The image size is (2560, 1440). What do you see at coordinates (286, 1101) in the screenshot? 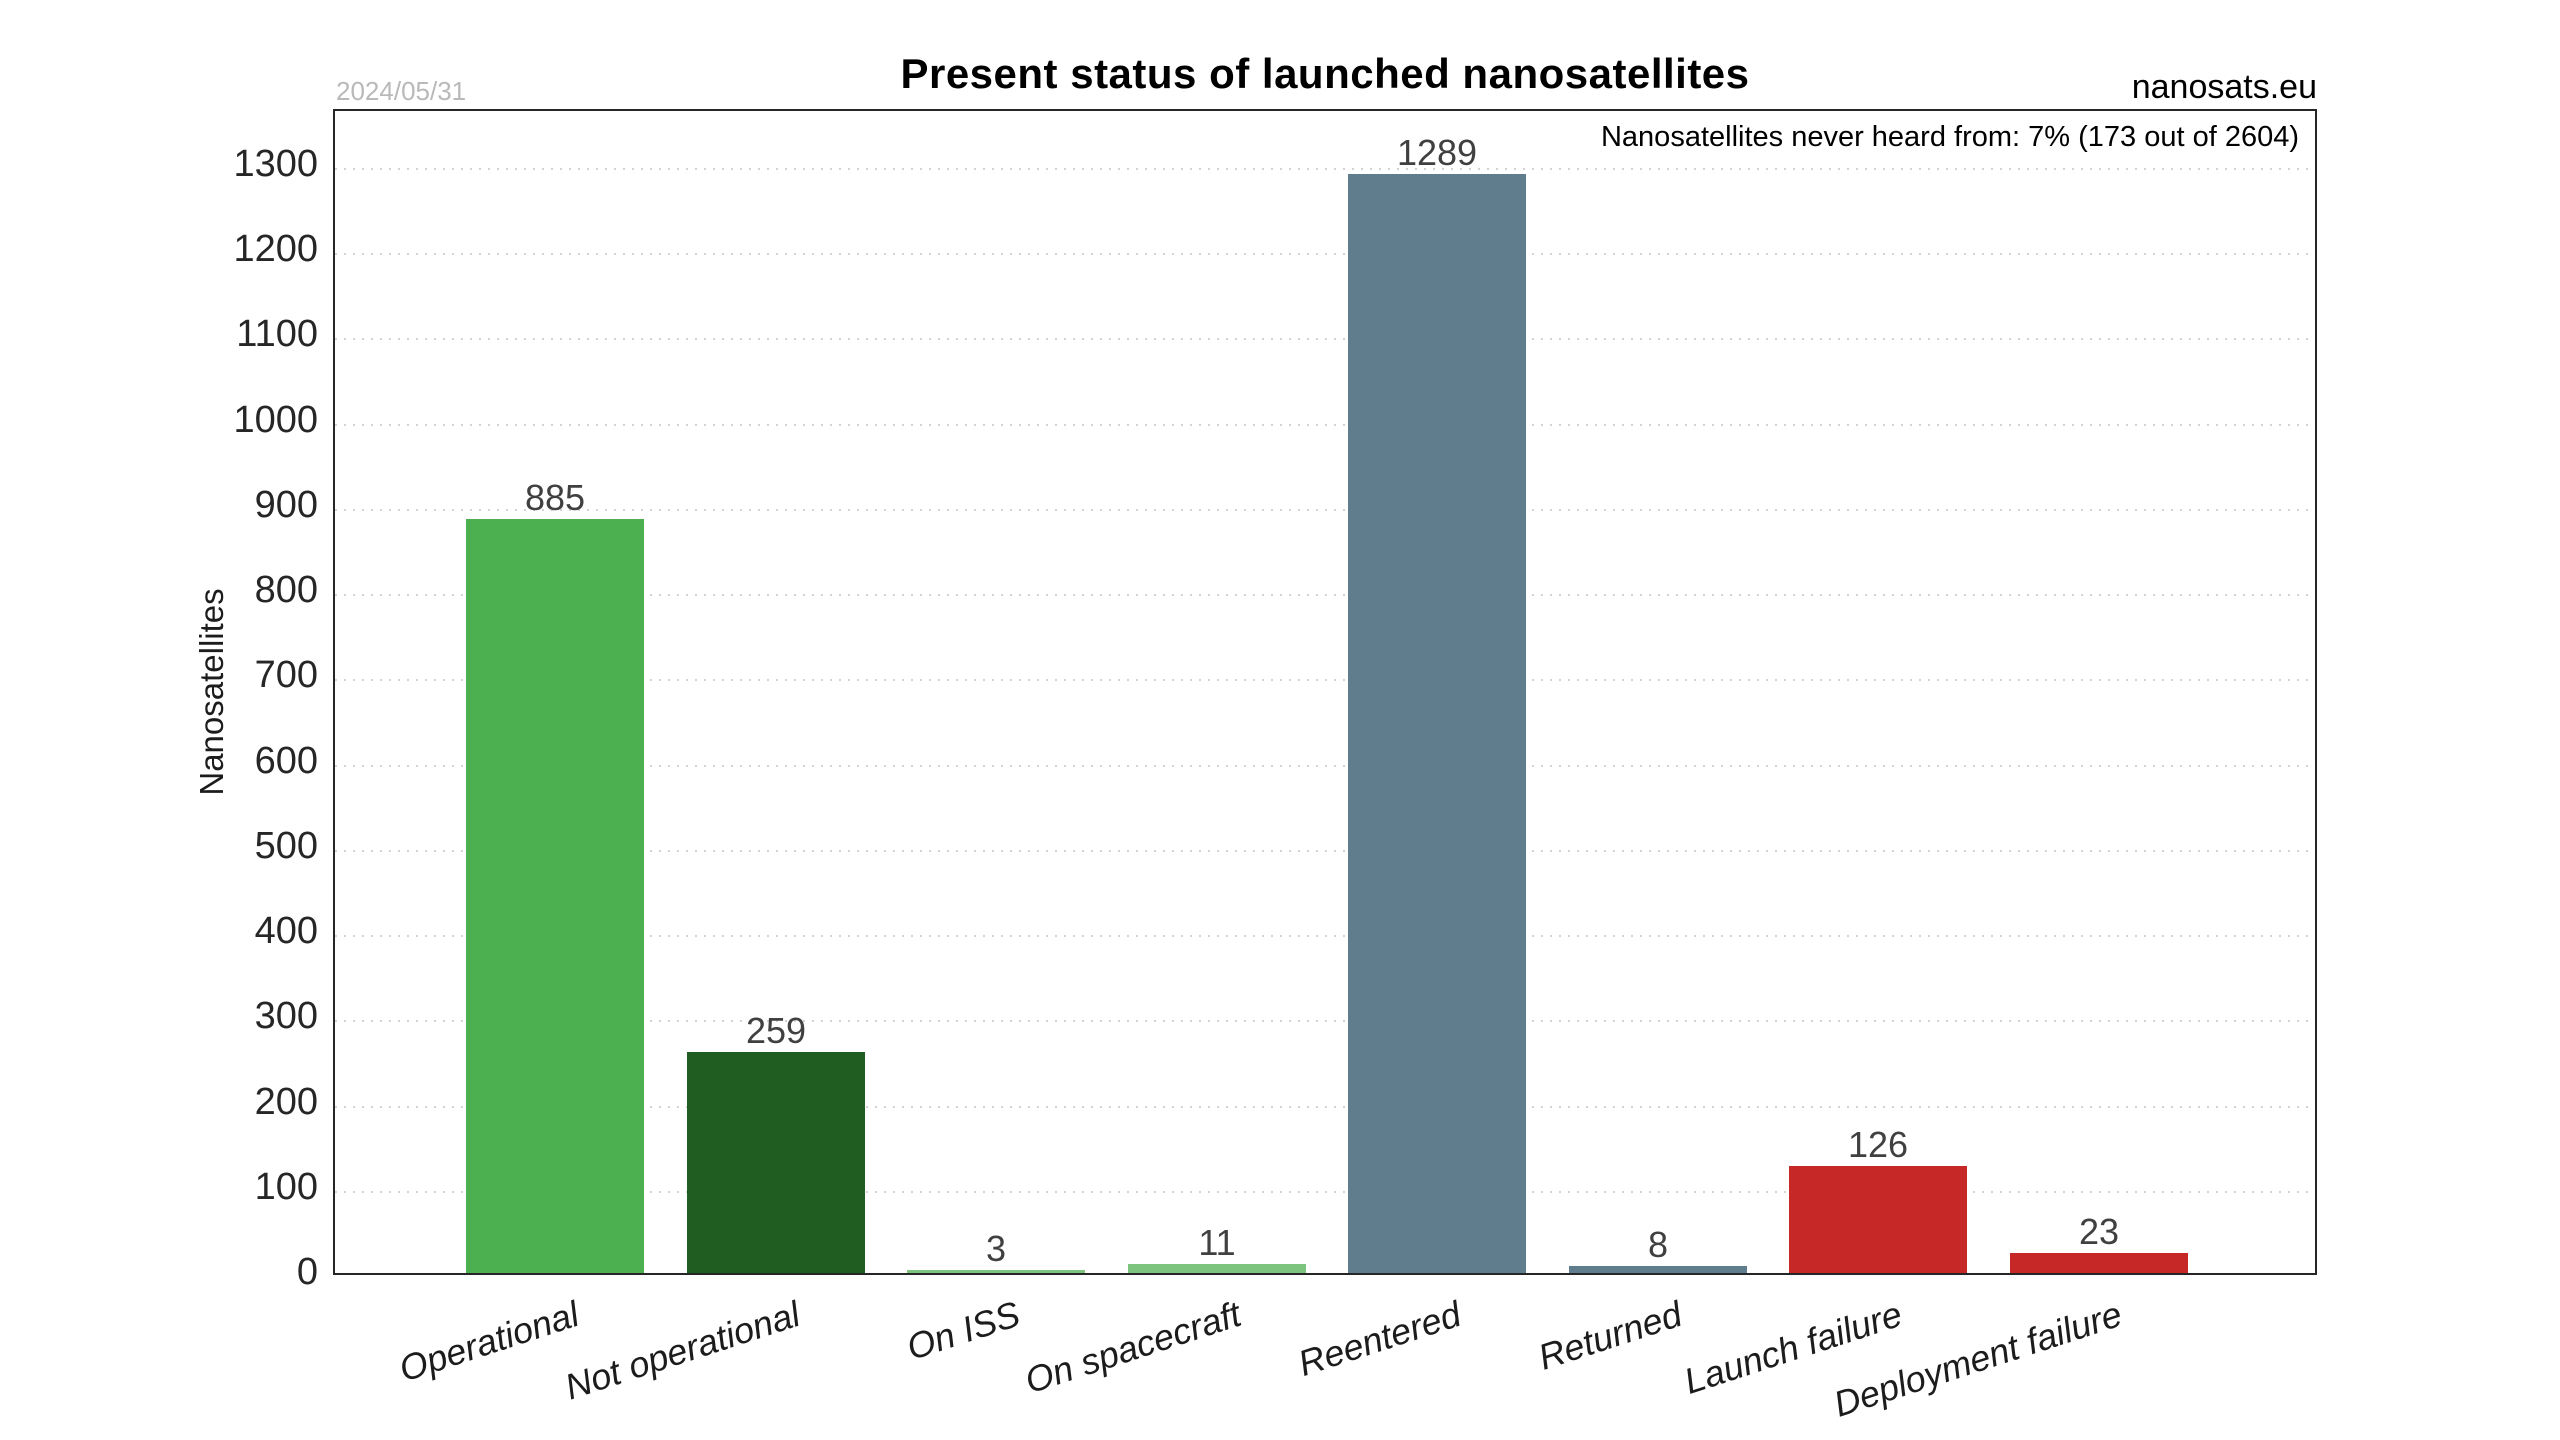
I see `y-tick-label-200: 200` at bounding box center [286, 1101].